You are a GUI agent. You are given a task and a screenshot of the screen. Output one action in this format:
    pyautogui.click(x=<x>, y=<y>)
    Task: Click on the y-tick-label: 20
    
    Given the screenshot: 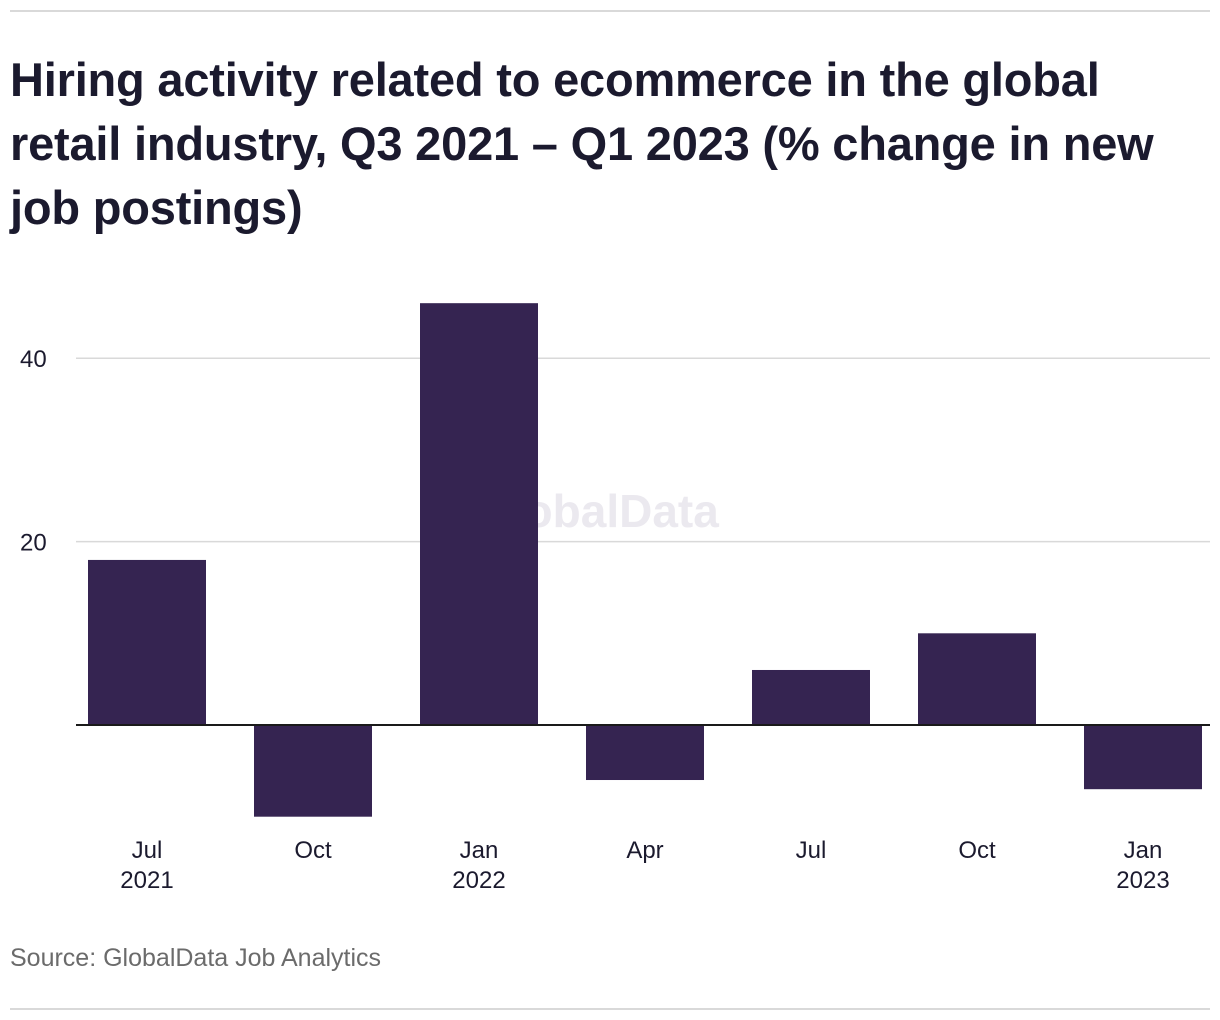 What is the action you would take?
    pyautogui.click(x=33, y=543)
    